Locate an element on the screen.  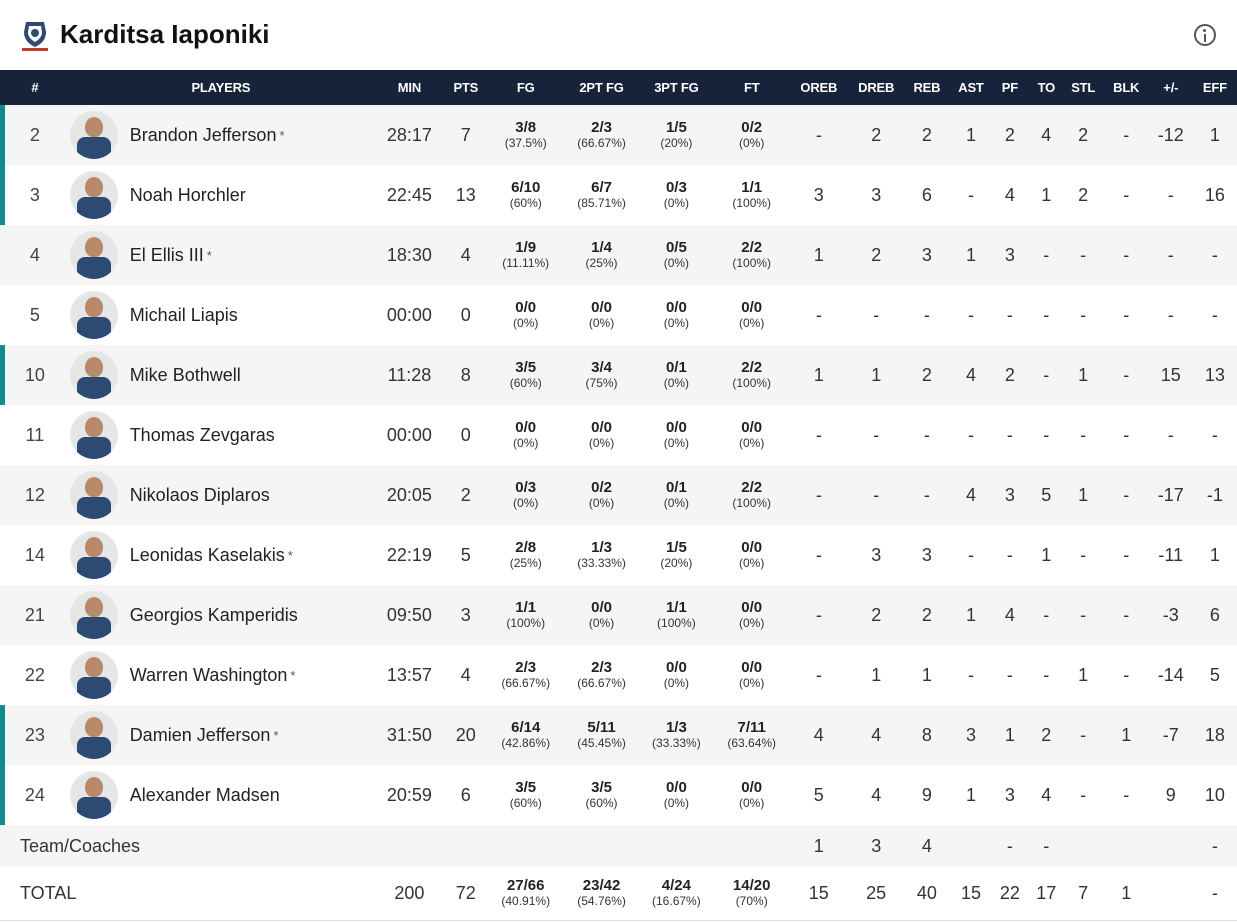
col-header-players: PLAYERS is located at coordinates (221, 87).